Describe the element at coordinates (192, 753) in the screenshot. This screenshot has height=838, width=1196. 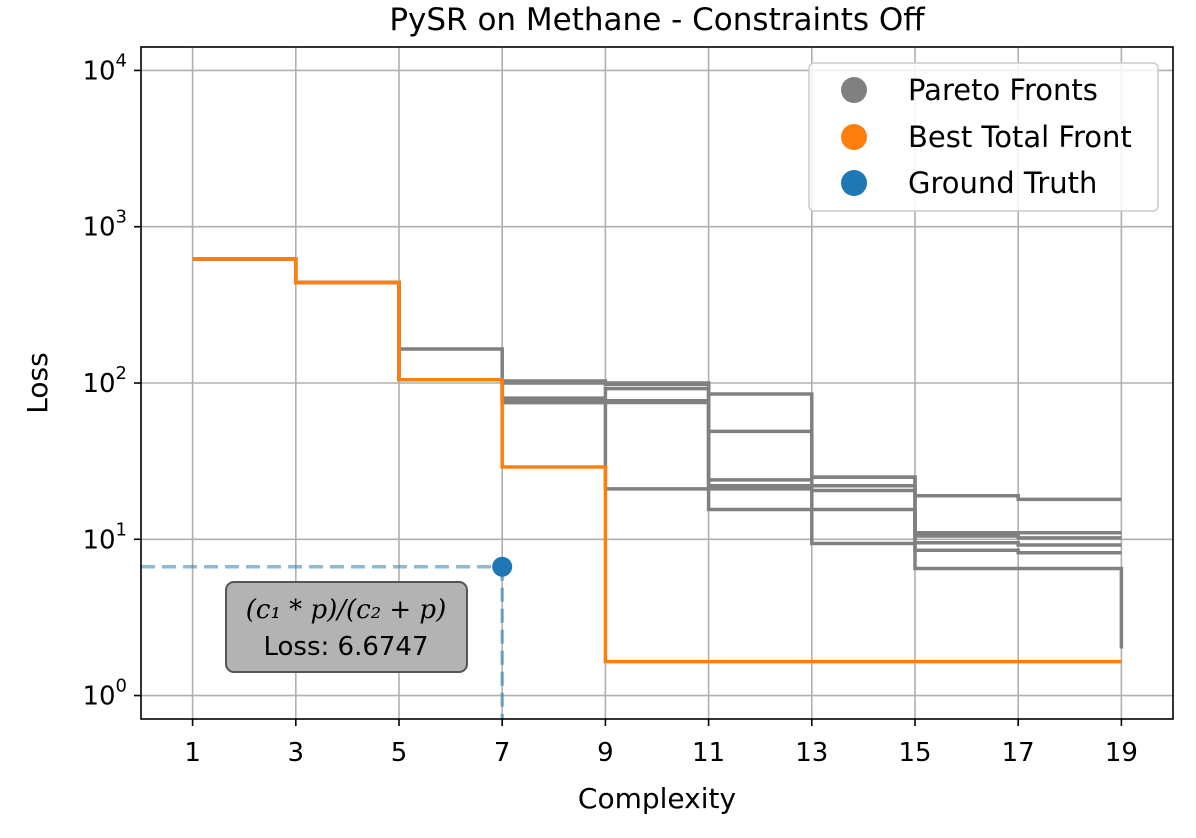
I see `x-tick-label-0: 1` at that location.